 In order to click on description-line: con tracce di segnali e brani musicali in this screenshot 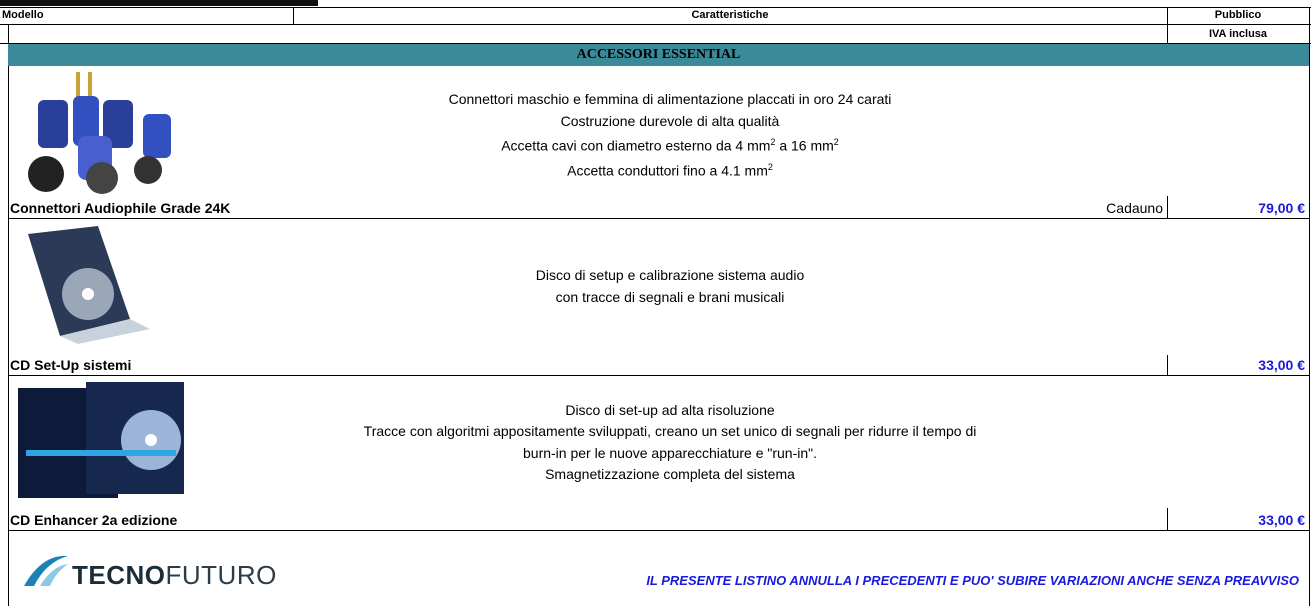, I will do `click(670, 298)`.